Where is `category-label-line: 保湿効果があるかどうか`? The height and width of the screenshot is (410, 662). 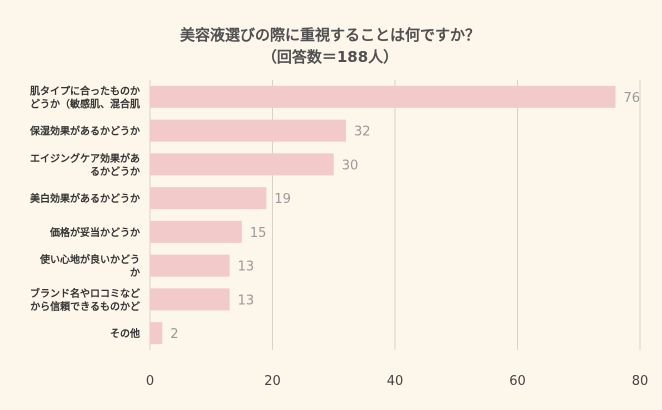 category-label-line: 保湿効果があるかどうか is located at coordinates (84, 131).